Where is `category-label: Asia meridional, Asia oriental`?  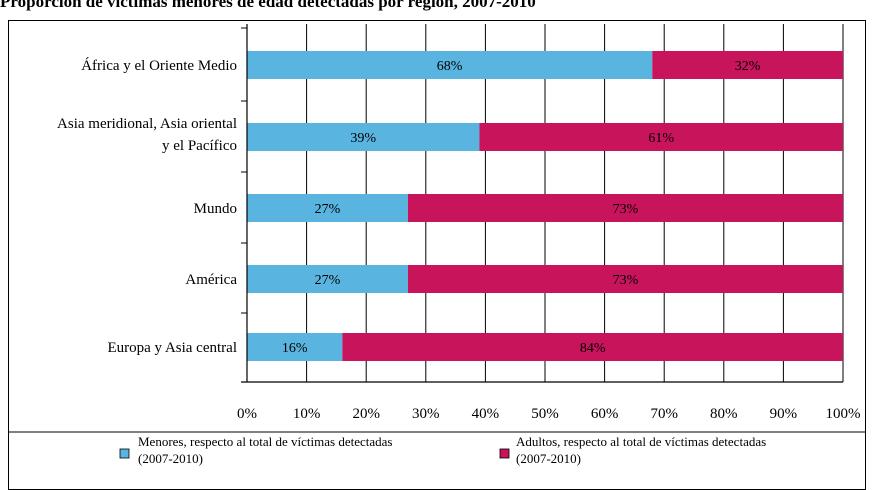
category-label: Asia meridional, Asia oriental is located at coordinates (147, 124).